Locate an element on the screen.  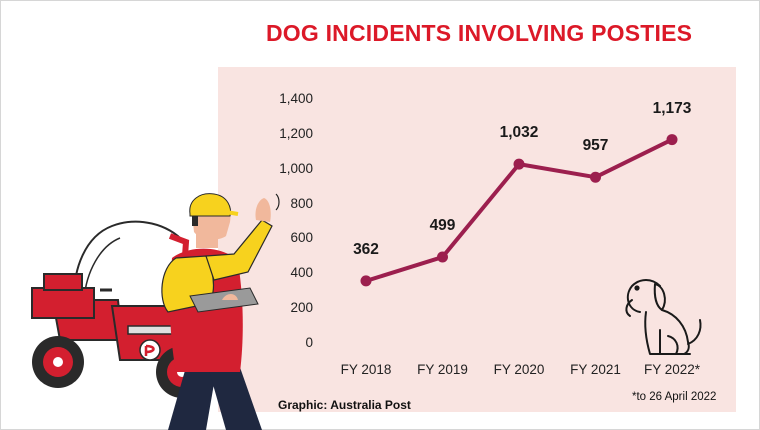
y-tick-label: 0 is located at coordinates (309, 342).